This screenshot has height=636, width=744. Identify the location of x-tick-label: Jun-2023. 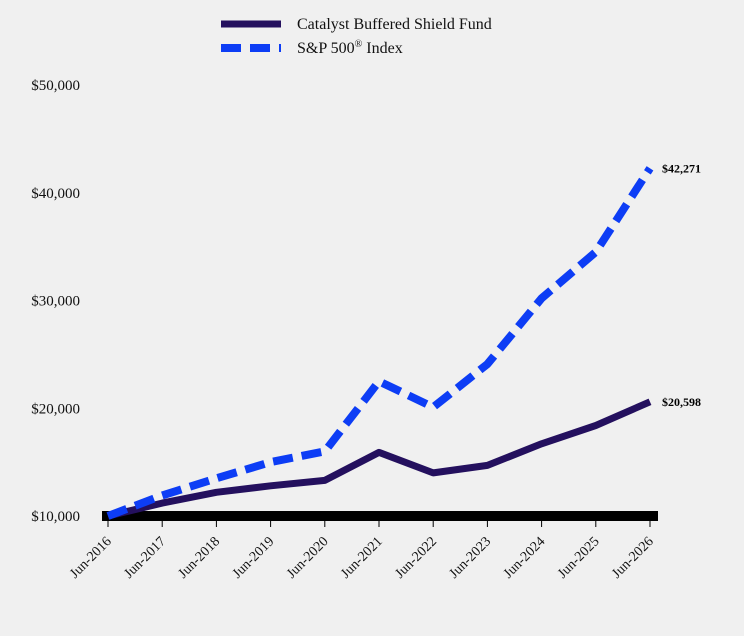
(470, 557).